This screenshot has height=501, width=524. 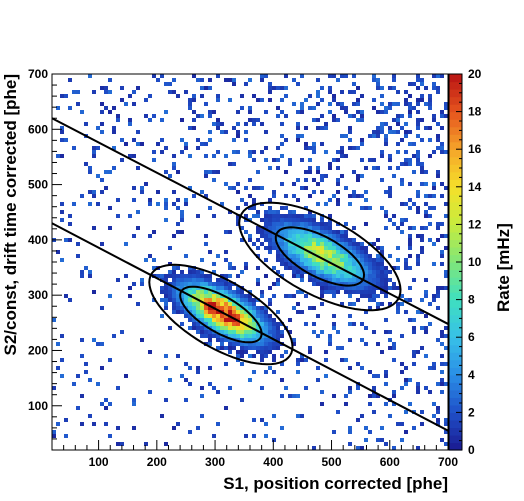 I want to click on y-tick-label: 500, so click(x=38, y=185).